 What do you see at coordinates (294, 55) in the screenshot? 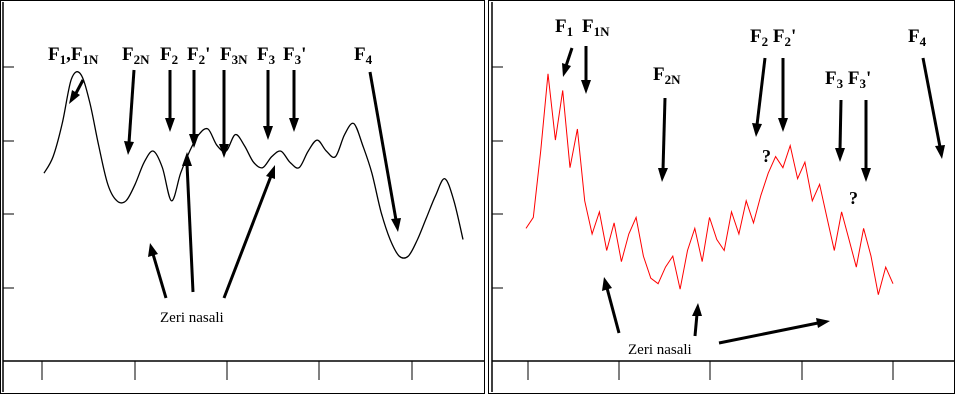
I see `left-label-f3p: F3'` at bounding box center [294, 55].